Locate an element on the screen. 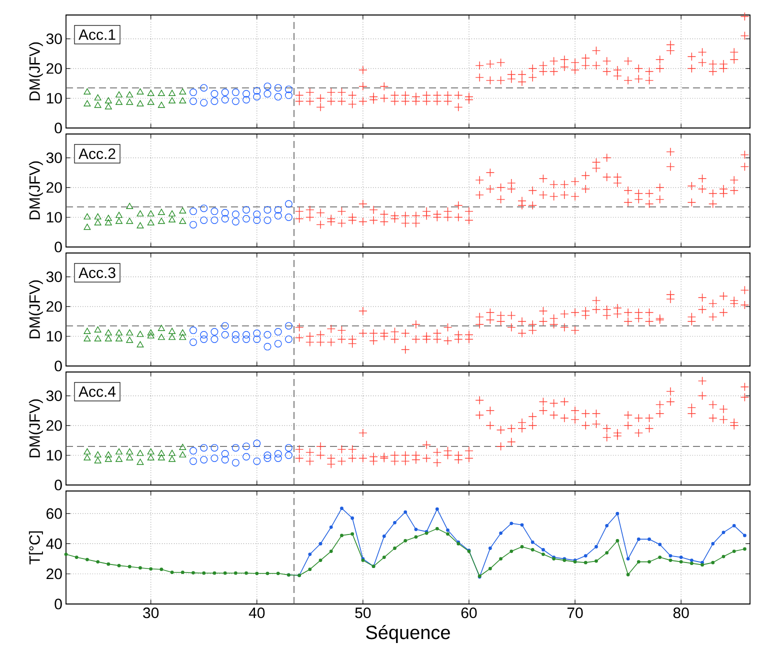 The height and width of the screenshot is (653, 757). y-tick-label: 60 is located at coordinates (54, 513).